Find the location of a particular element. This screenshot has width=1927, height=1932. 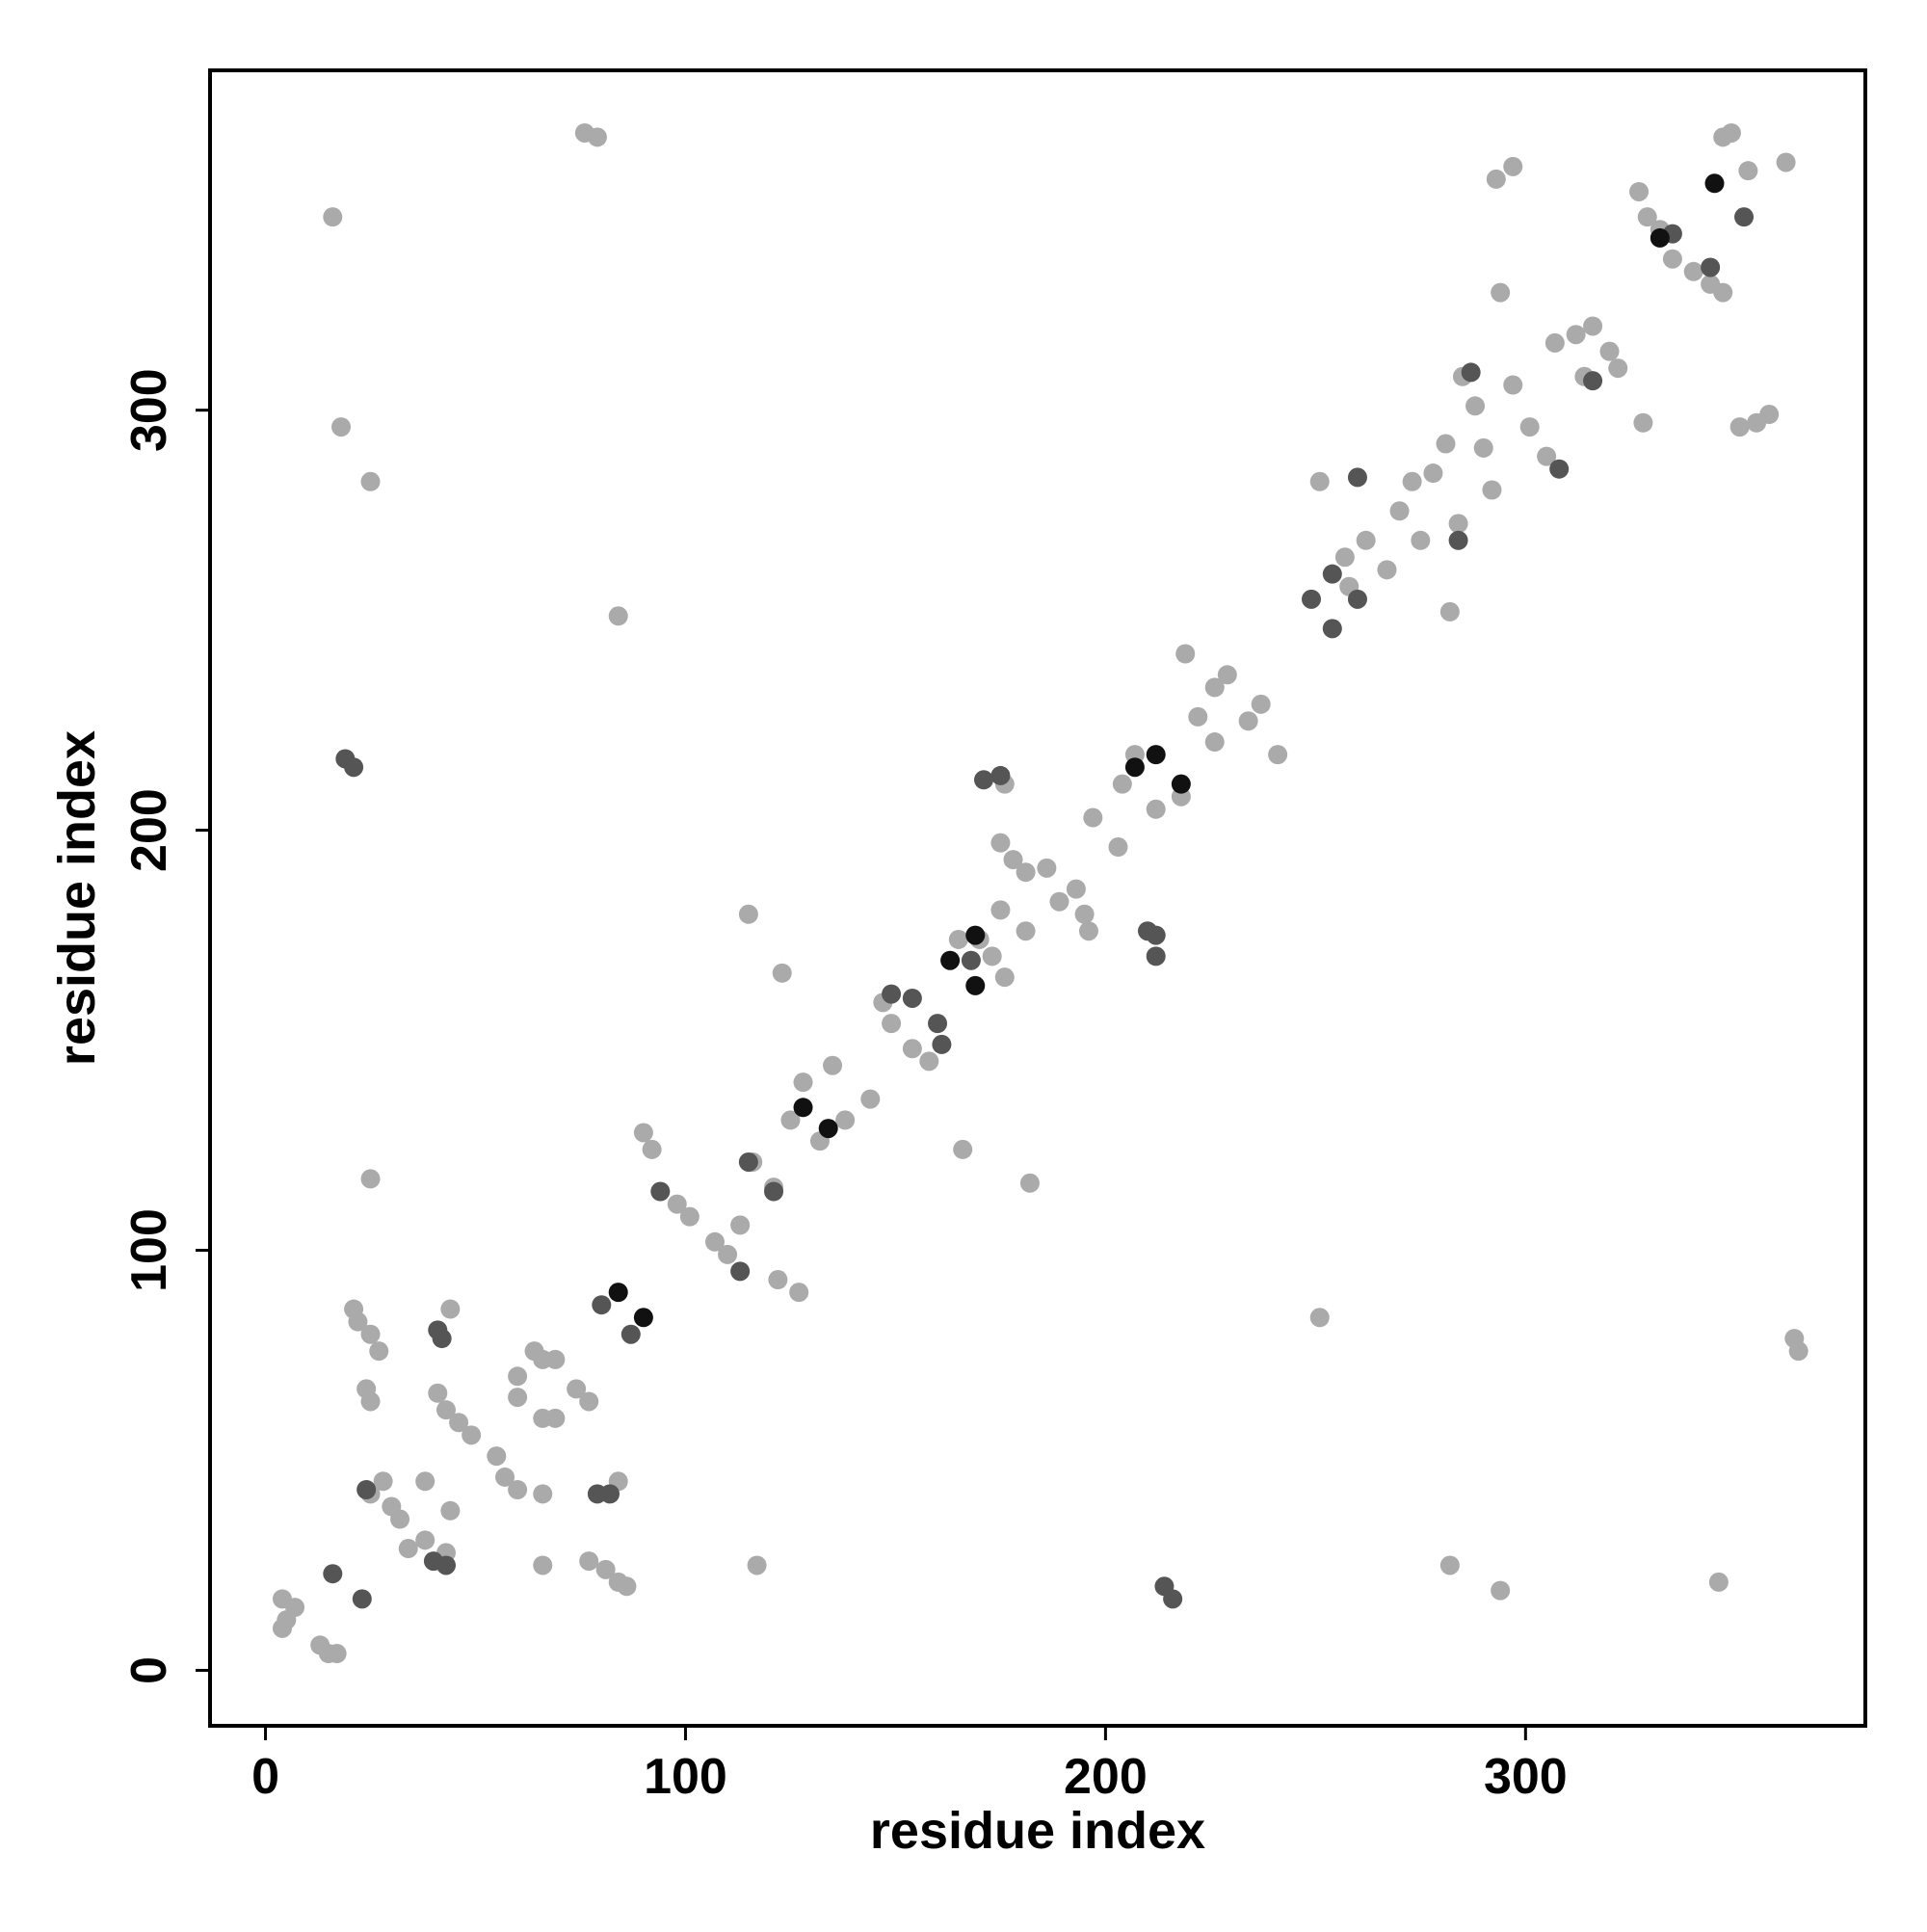

y-axis-title: residue index is located at coordinates (77, 898).